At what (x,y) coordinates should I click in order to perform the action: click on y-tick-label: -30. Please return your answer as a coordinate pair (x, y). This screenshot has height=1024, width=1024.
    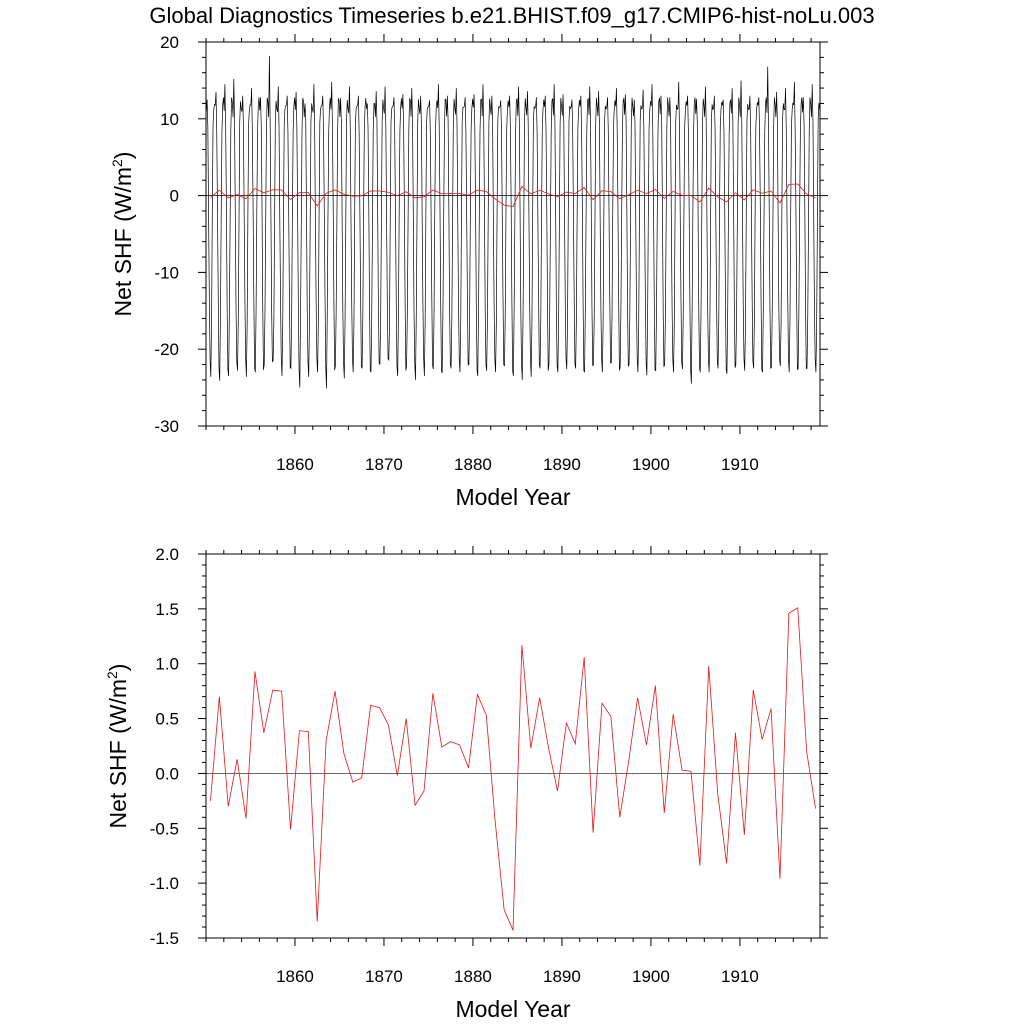
    Looking at the image, I should click on (166, 426).